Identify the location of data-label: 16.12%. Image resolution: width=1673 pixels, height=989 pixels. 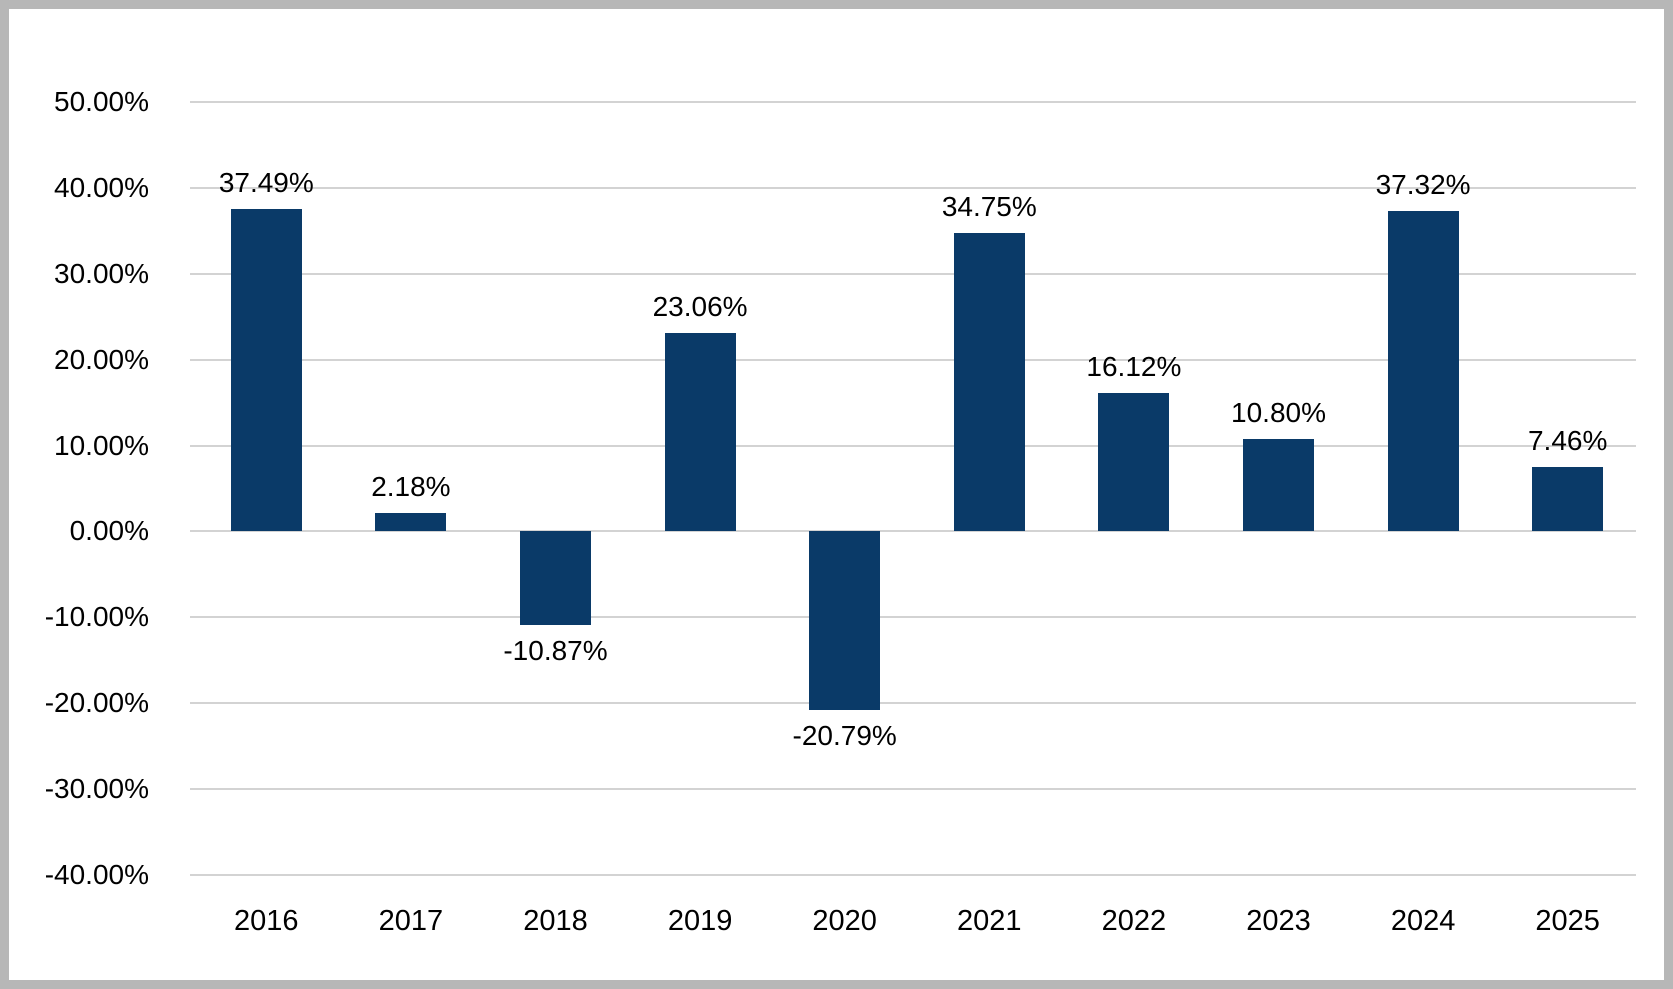
(1134, 366).